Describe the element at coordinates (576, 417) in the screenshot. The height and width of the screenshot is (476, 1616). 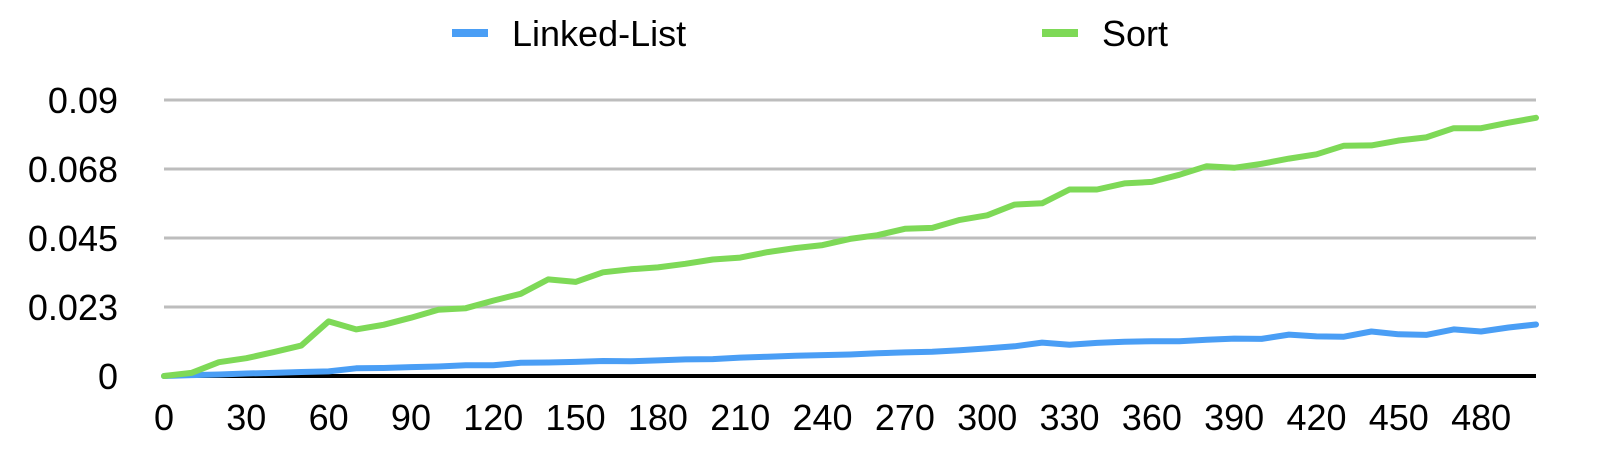
I see `x-tick-label: 150` at that location.